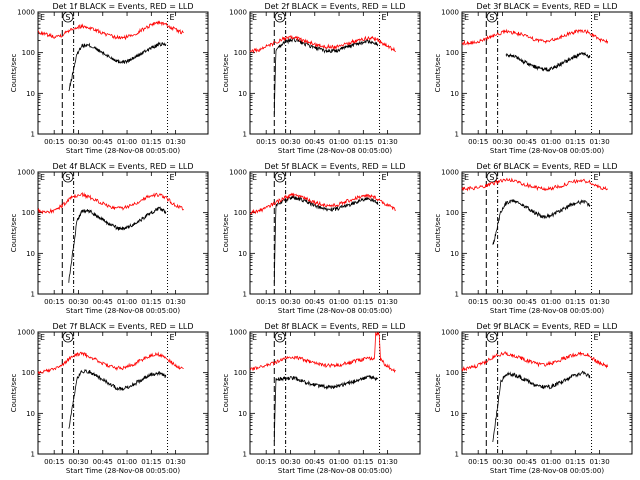 This screenshot has width=640, height=480. I want to click on panel-title: Det 1f BLACK = Events, RED = LLD, so click(122, 6).